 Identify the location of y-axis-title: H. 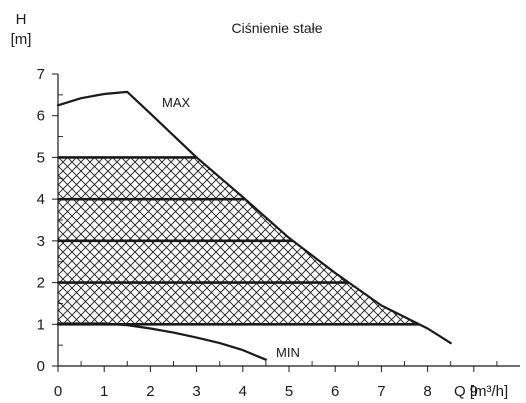
(21, 19).